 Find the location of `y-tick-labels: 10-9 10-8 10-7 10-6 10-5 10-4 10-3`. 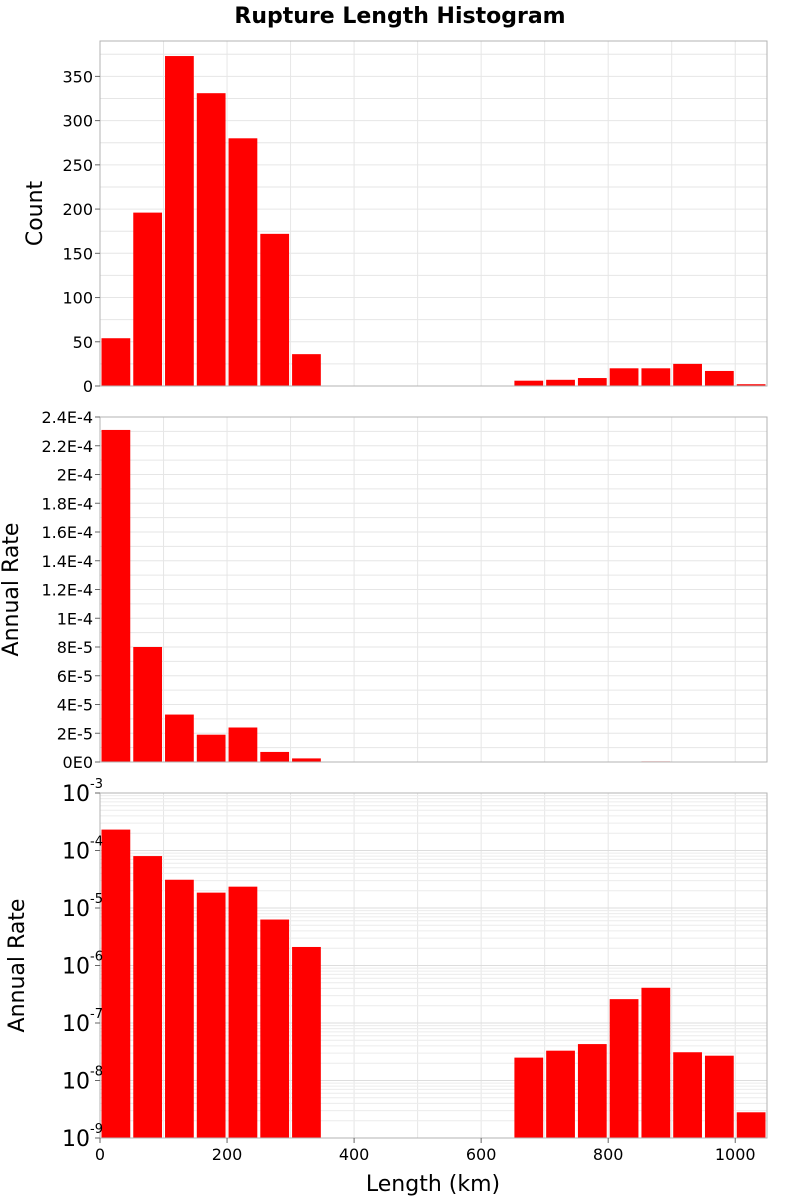

y-tick-labels: 10-9 10-8 10-7 10-6 10-5 10-4 10-3 is located at coordinates (82, 964).